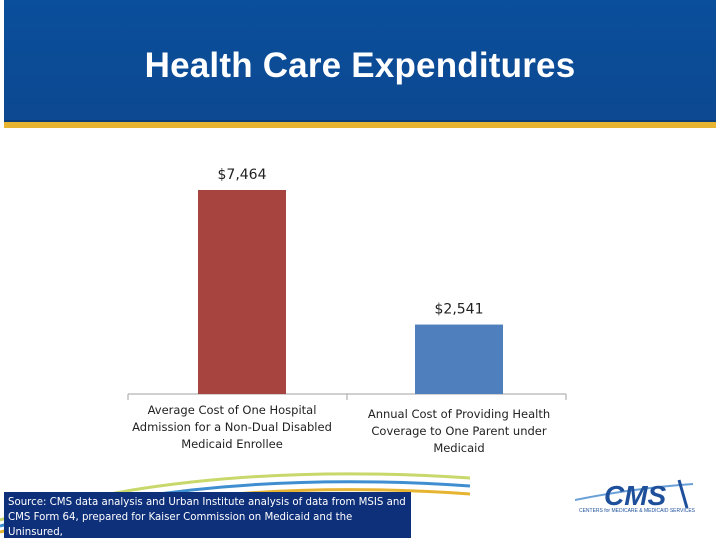 This screenshot has width=720, height=555. Describe the element at coordinates (232, 444) in the screenshot. I see `category-label: Medicaid Enrollee` at that location.